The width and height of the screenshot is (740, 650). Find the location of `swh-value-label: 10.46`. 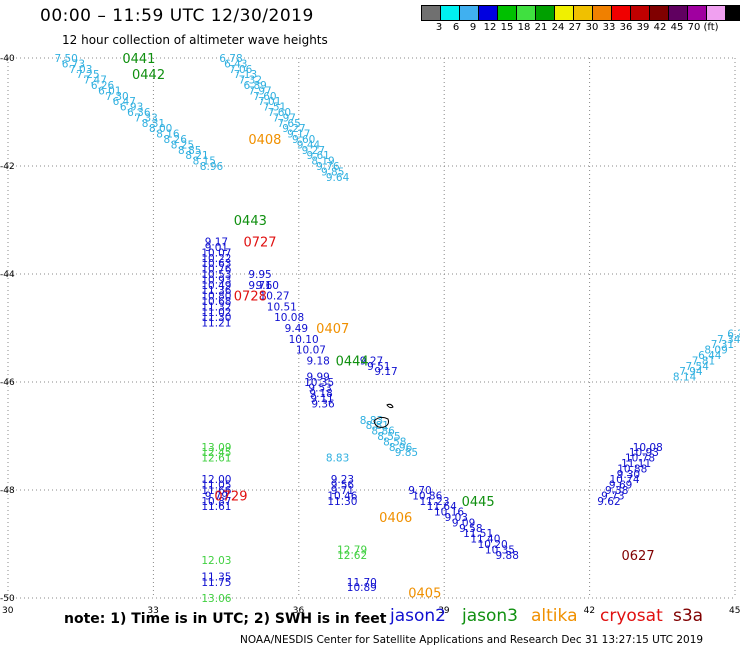

swh-value-label: 10.46 is located at coordinates (342, 496).